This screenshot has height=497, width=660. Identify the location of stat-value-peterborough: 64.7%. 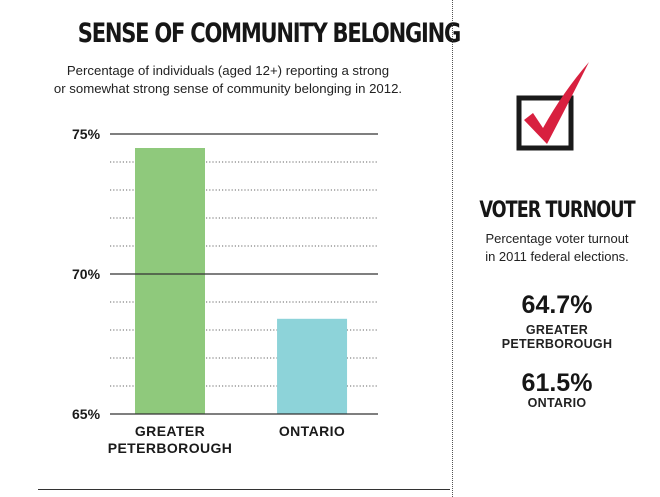
(557, 305).